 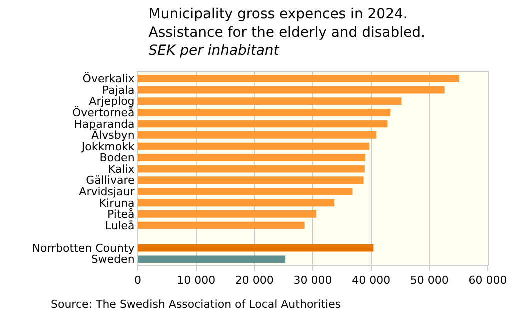 What do you see at coordinates (122, 169) in the screenshot?
I see `y-tick-label: Kalix` at bounding box center [122, 169].